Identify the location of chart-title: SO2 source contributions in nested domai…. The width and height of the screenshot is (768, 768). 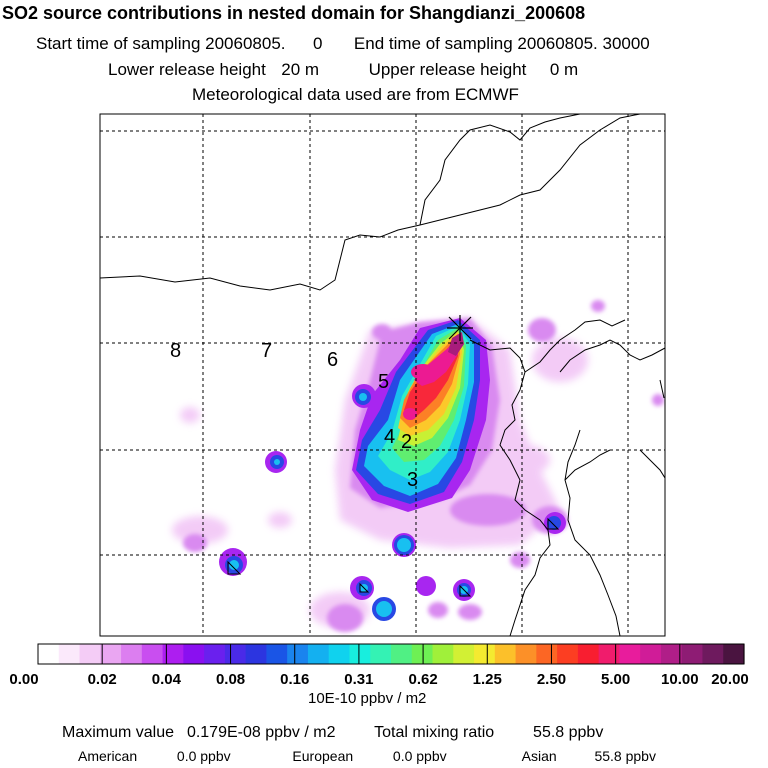
(294, 13).